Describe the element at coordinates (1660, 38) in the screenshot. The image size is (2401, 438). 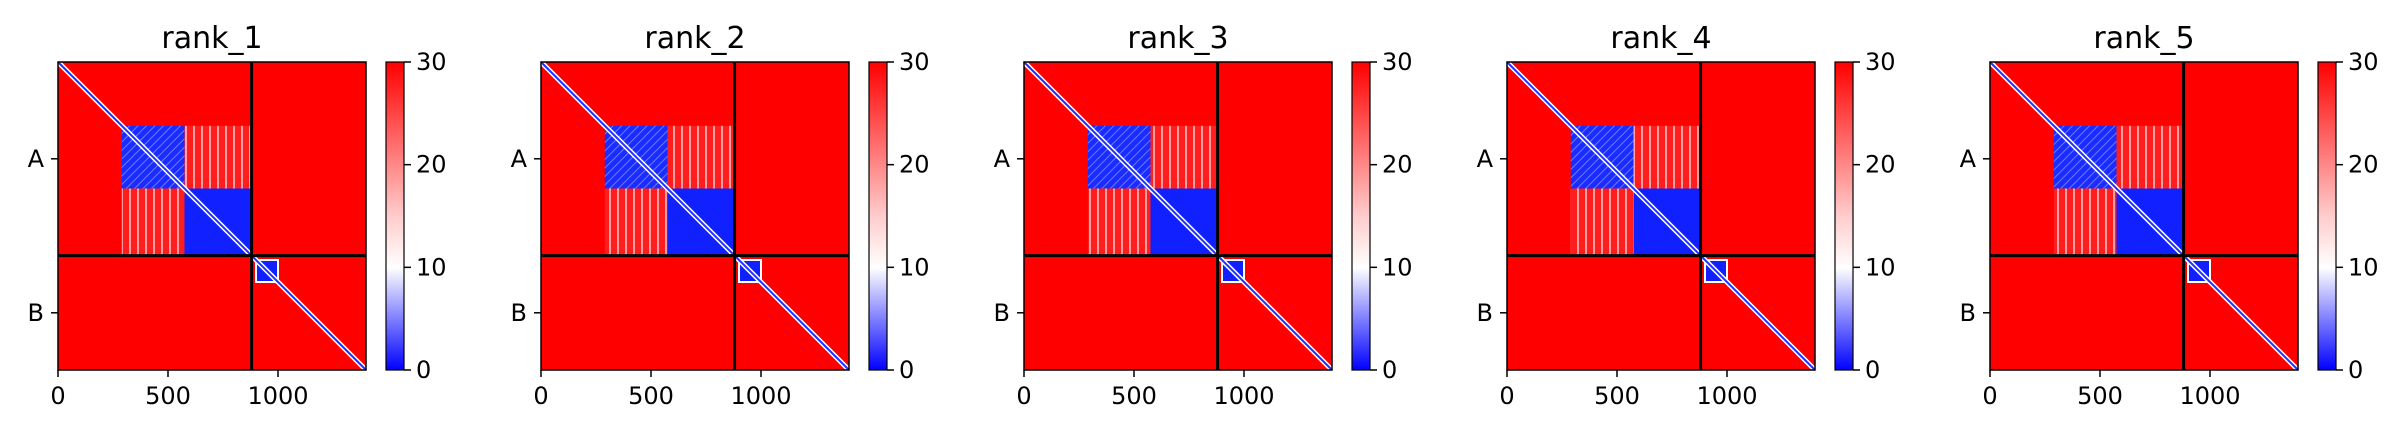
I see `panel-title: rank_4` at that location.